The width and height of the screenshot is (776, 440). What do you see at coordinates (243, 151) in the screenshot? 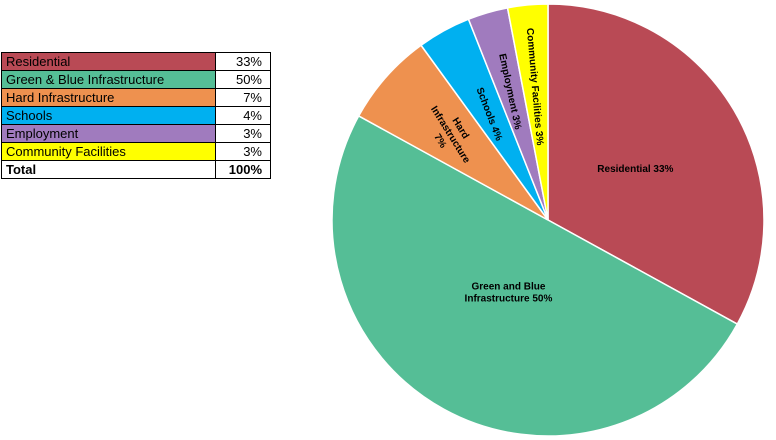
I see `row-value-community-facilities: 3%` at bounding box center [243, 151].